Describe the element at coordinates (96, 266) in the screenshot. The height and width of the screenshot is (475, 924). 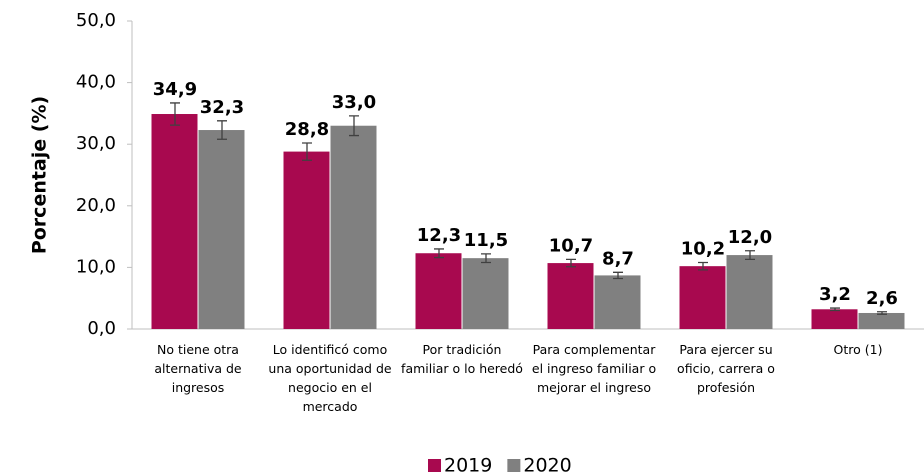
I see `y-tick-label: 10,0` at that location.